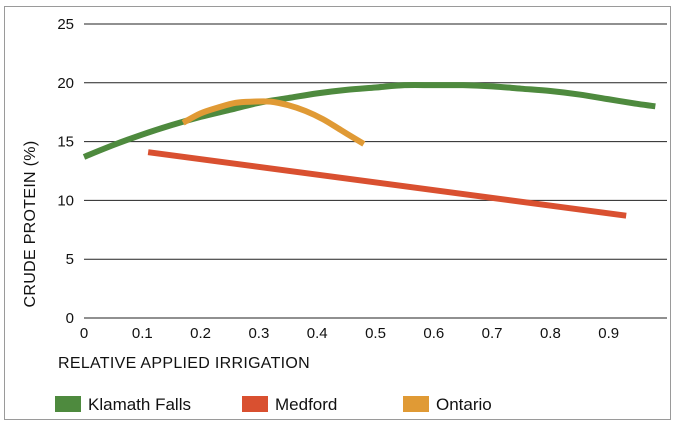 The image size is (677, 424). Describe the element at coordinates (492, 333) in the screenshot. I see `x-tick-label: 0.7` at that location.